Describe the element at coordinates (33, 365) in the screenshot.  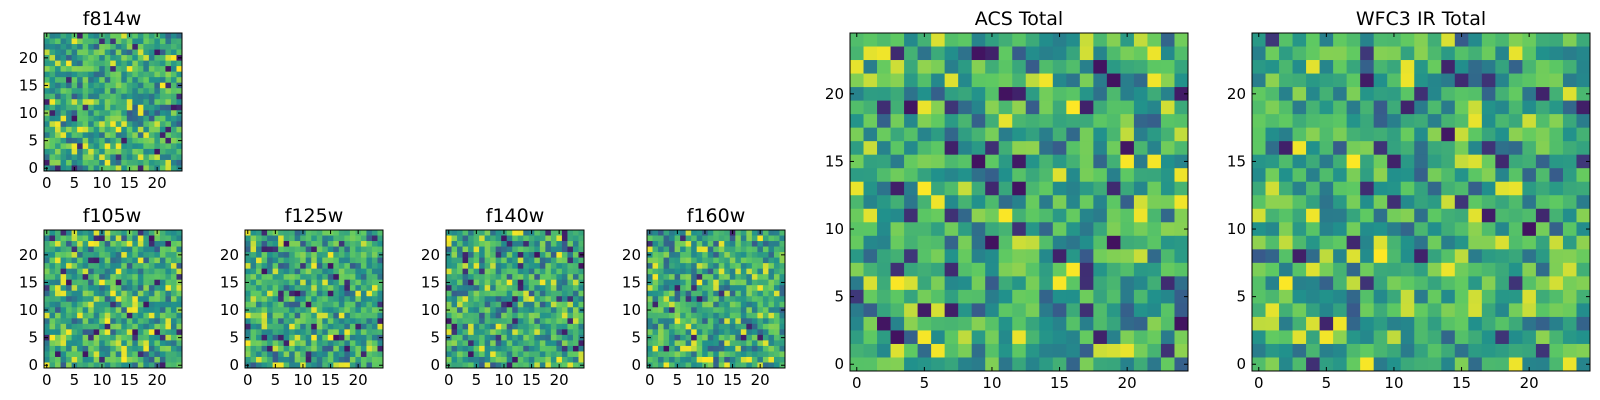
I see `y-tick-label: 0` at that location.